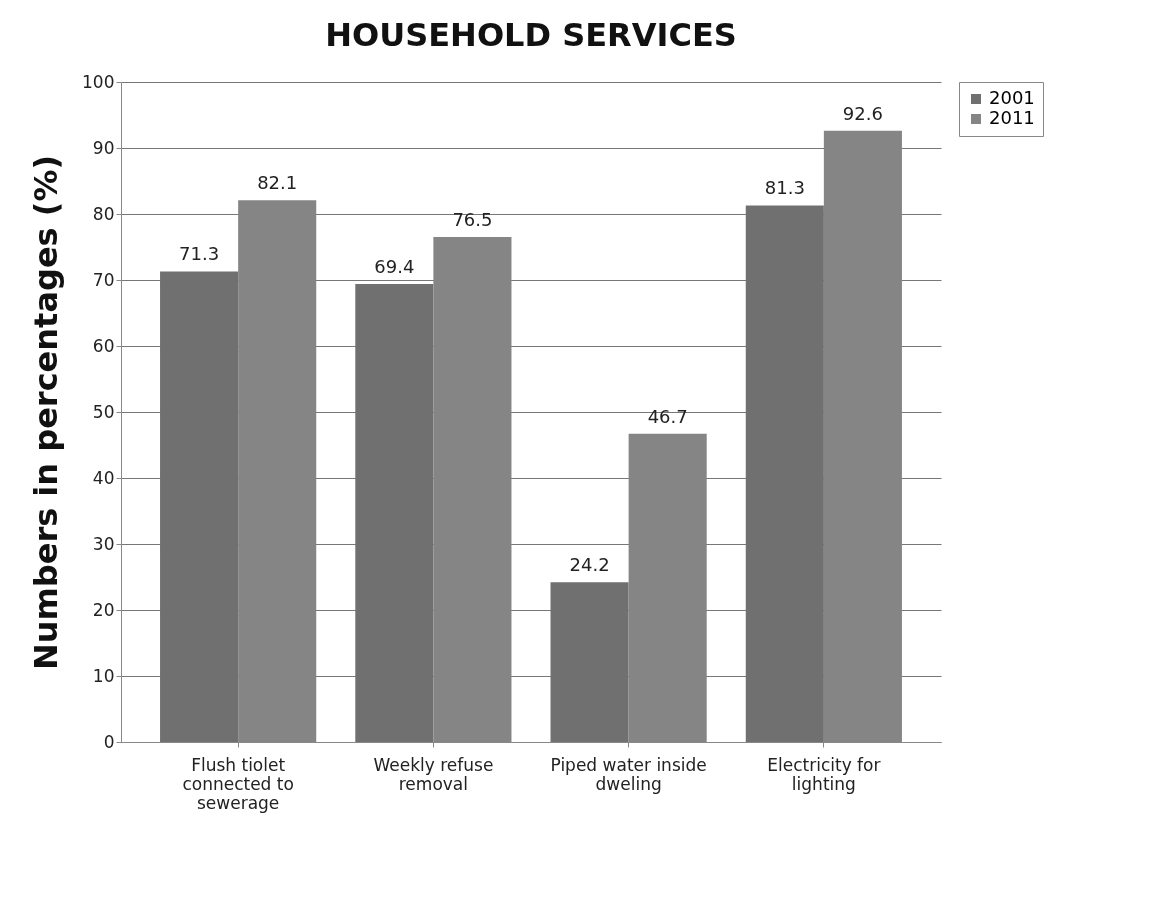  What do you see at coordinates (784, 188) in the screenshot?
I see `data-label: 81.3` at bounding box center [784, 188].